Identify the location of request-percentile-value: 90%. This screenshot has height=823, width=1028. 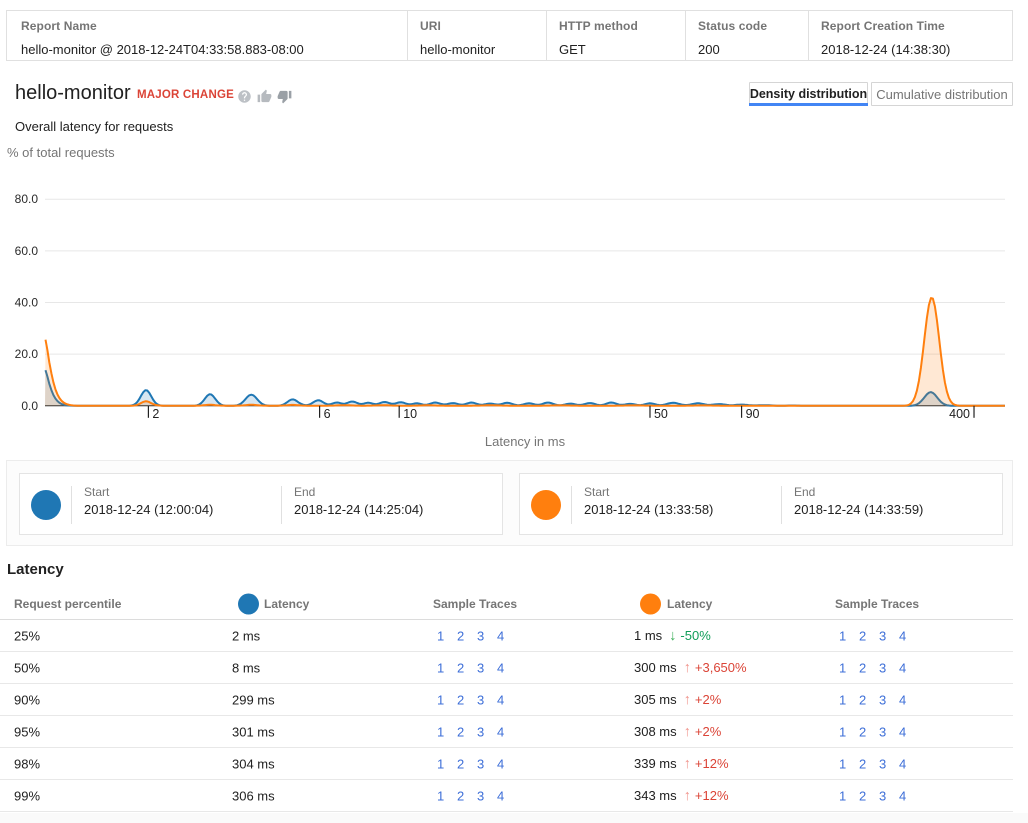
(27, 699).